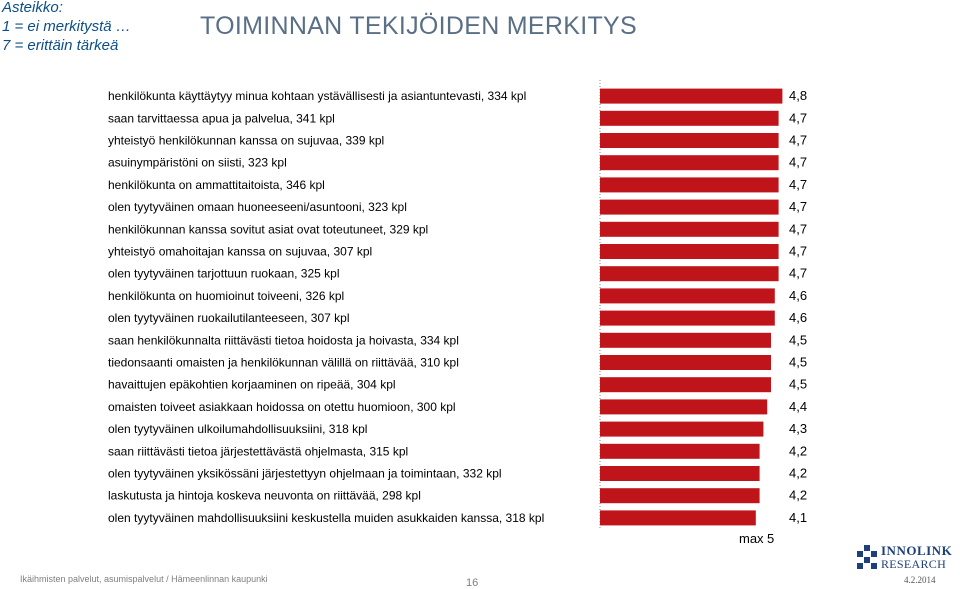 Image resolution: width=960 pixels, height=589 pixels. Describe the element at coordinates (197, 163) in the screenshot. I see `category-label: asuinympäristöni on siisti, 323 kpl` at that location.